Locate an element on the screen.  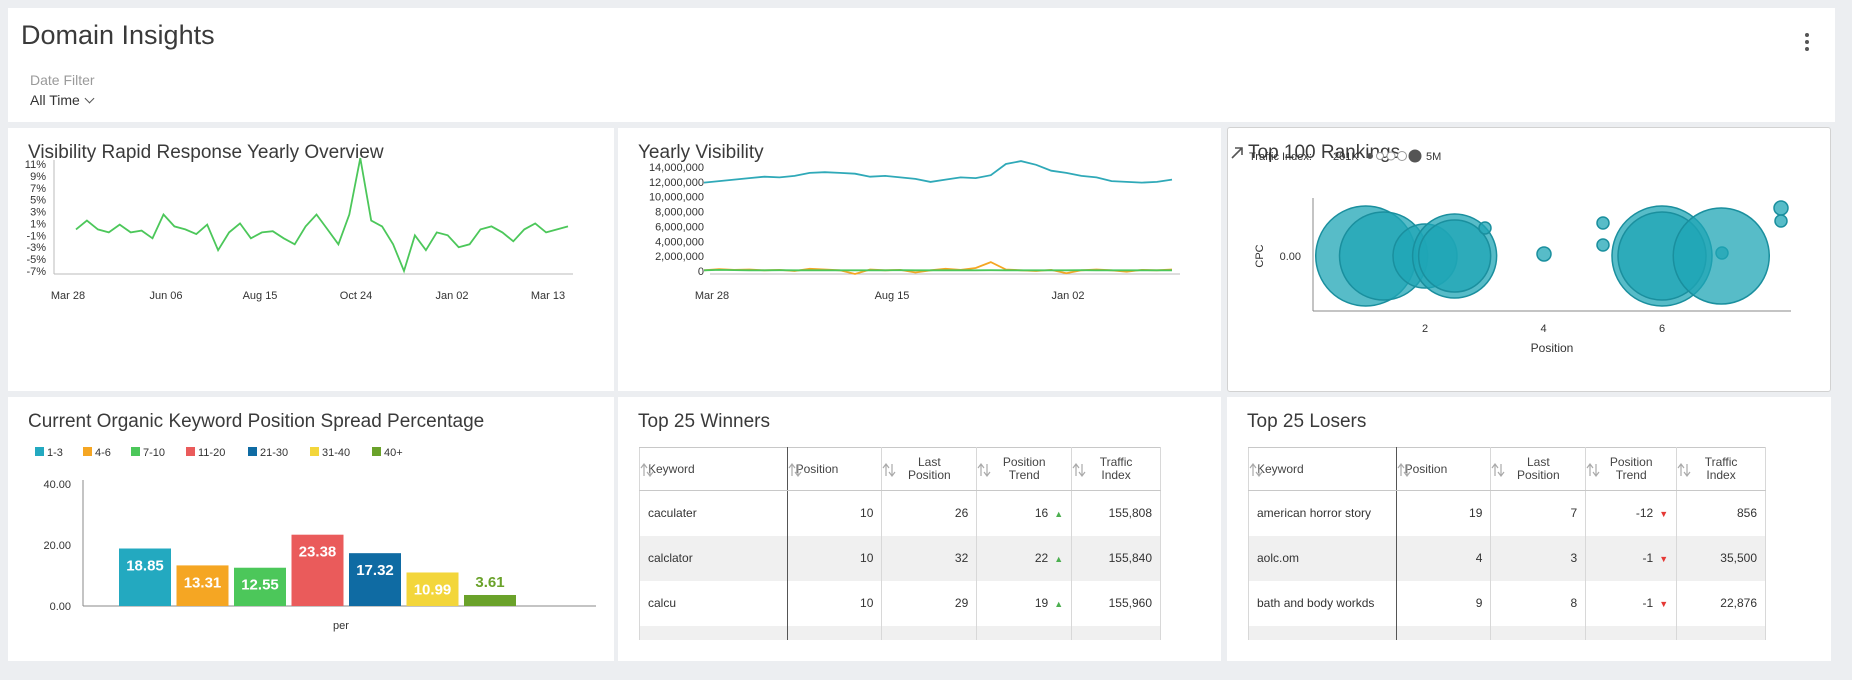
table-row: american horror story 19 7 -12 ▼ 856 is located at coordinates (1507, 513).